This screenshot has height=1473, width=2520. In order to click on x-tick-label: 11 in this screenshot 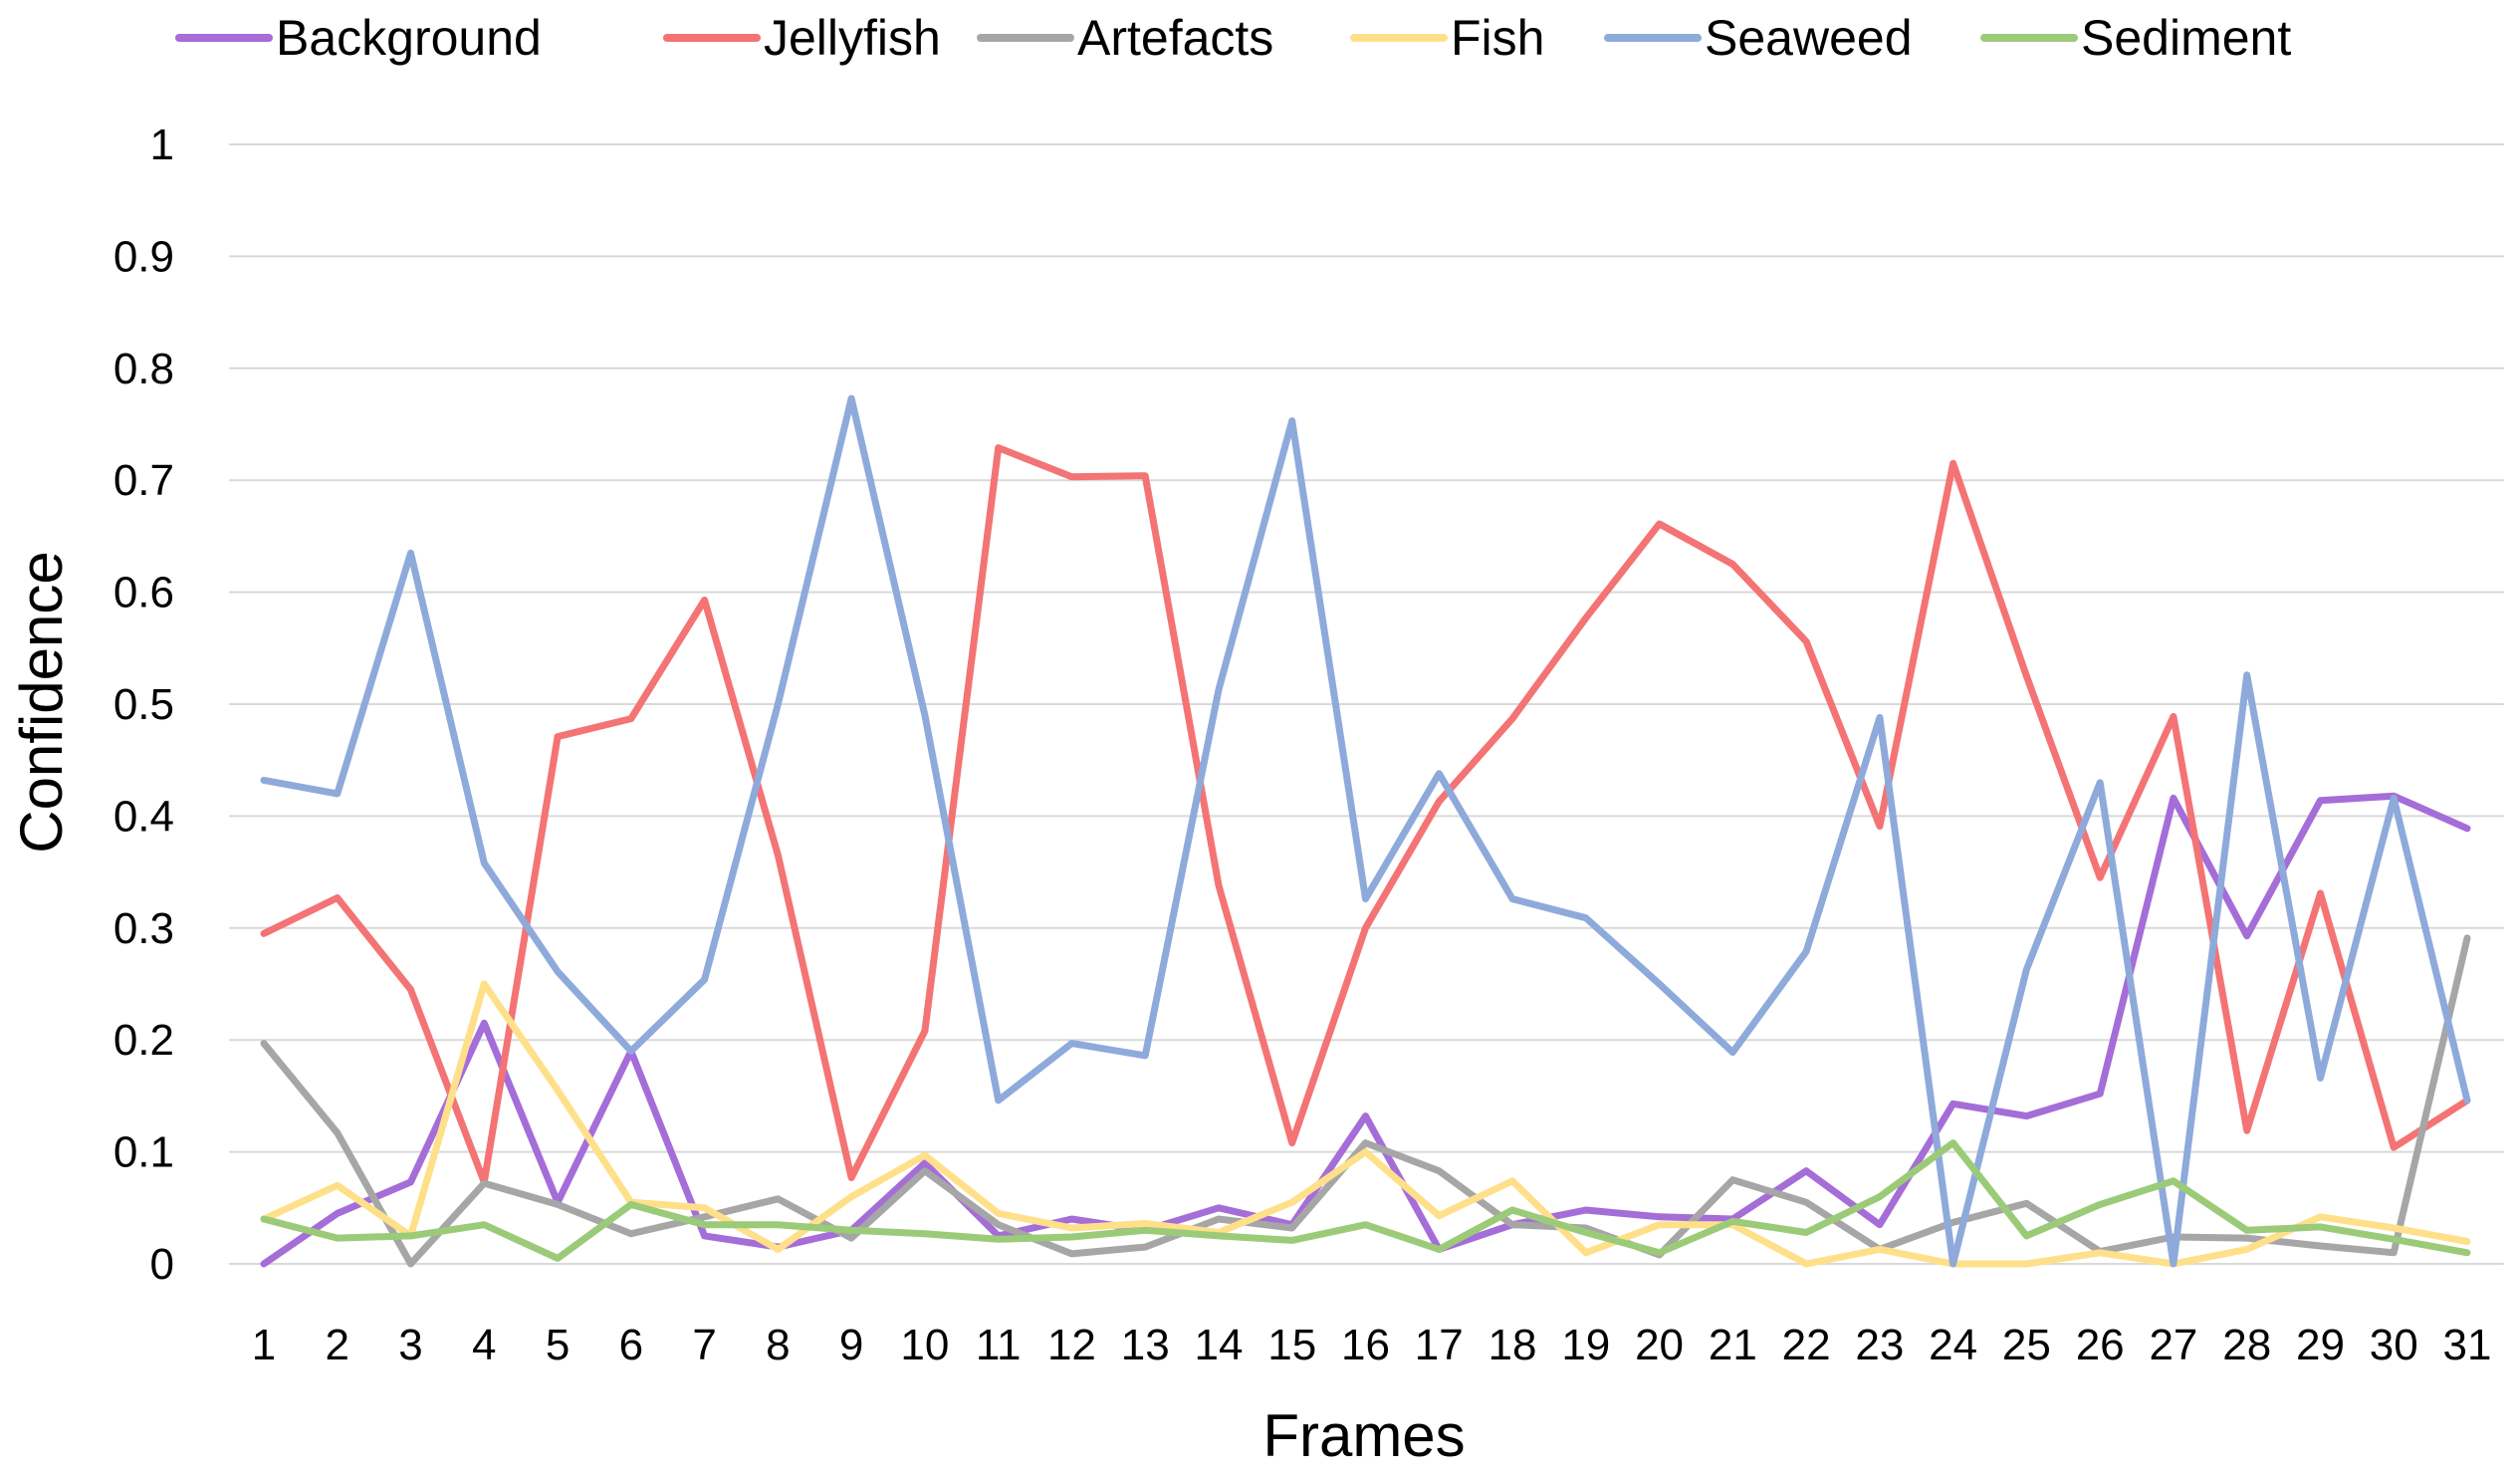, I will do `click(999, 1345)`.